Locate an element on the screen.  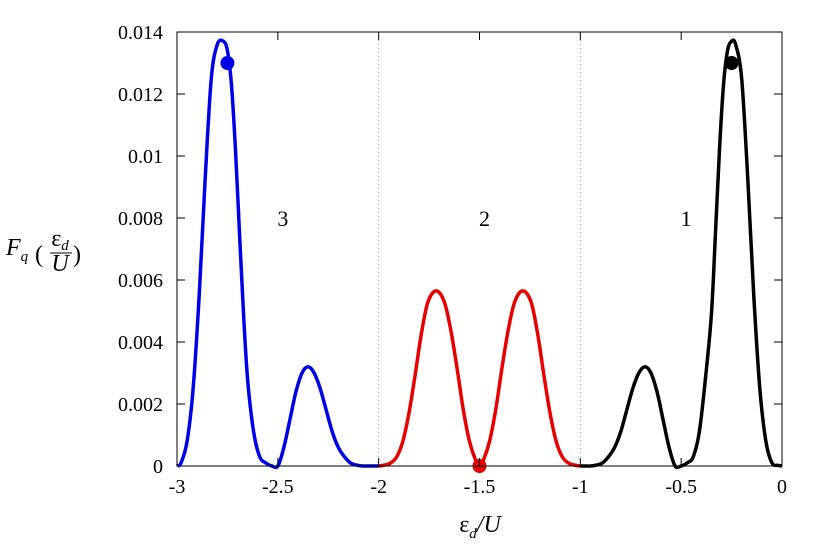
y-tick-label: 0.01 is located at coordinates (145, 157).